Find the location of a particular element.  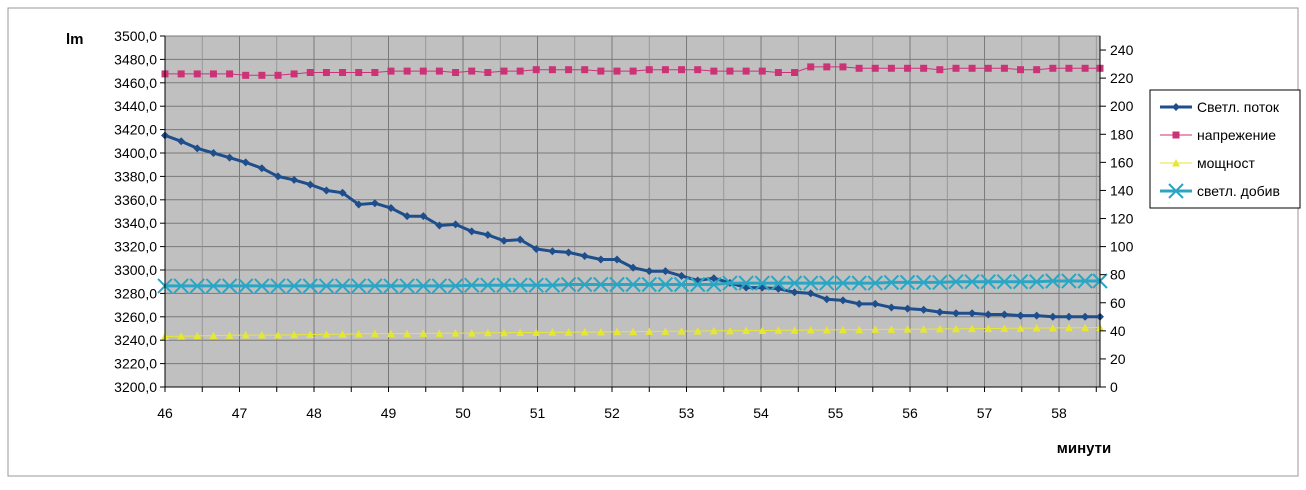

y-right-tick-label: 120 is located at coordinates (1122, 219).